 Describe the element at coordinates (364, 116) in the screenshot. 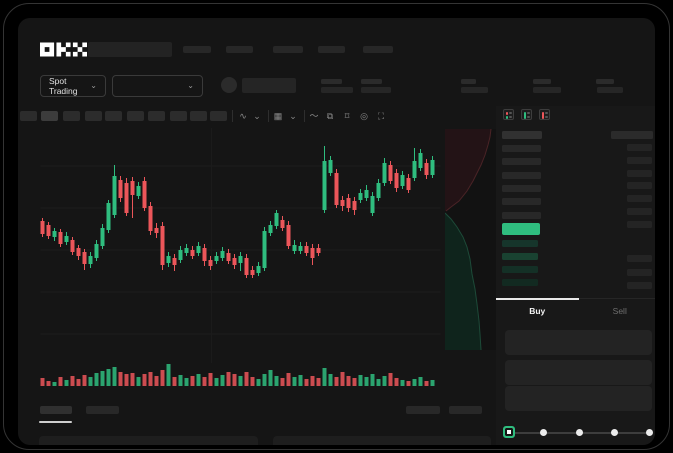

I see `chart-settings-icon: ◎` at that location.